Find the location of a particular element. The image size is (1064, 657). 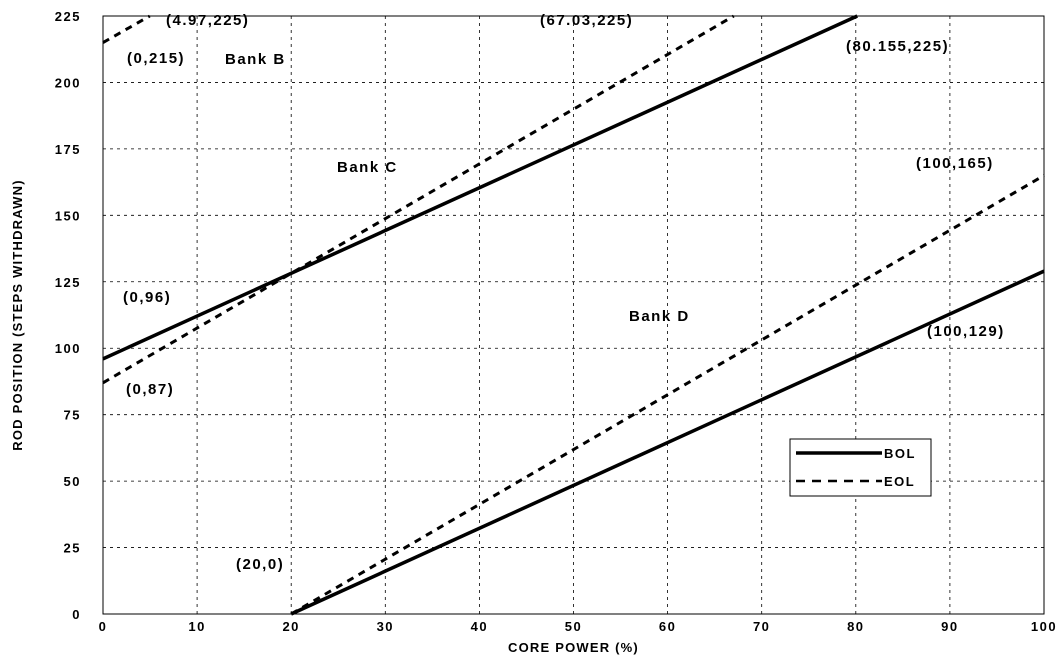

x-tick-label-80: 80 is located at coordinates (855, 626).